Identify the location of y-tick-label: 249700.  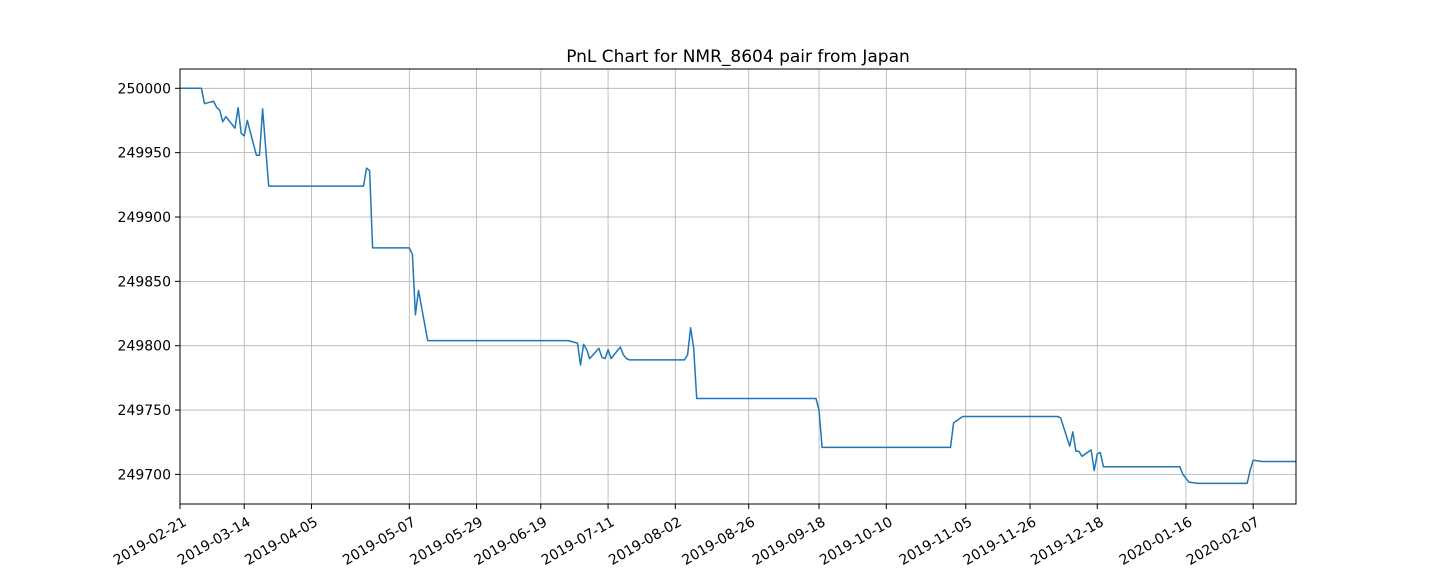
(144, 475).